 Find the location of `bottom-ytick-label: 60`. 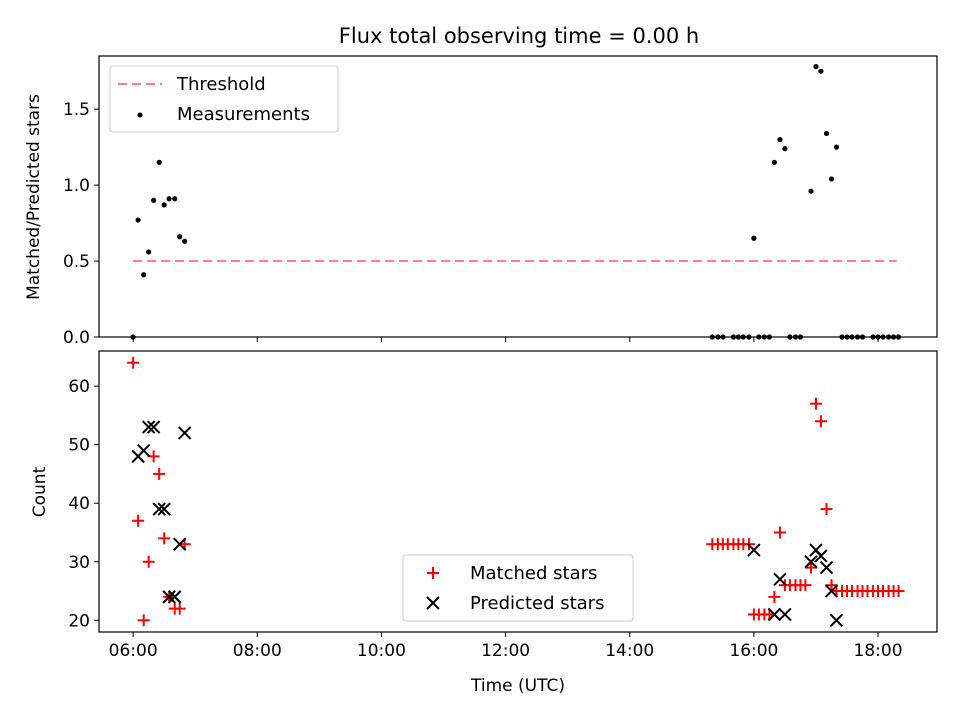

bottom-ytick-label: 60 is located at coordinates (79, 387).